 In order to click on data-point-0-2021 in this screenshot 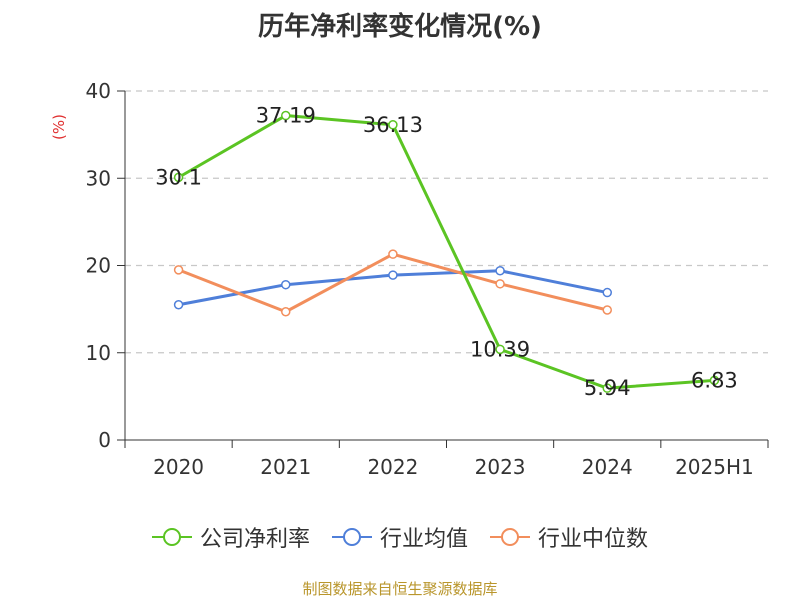, I will do `click(286, 115)`.